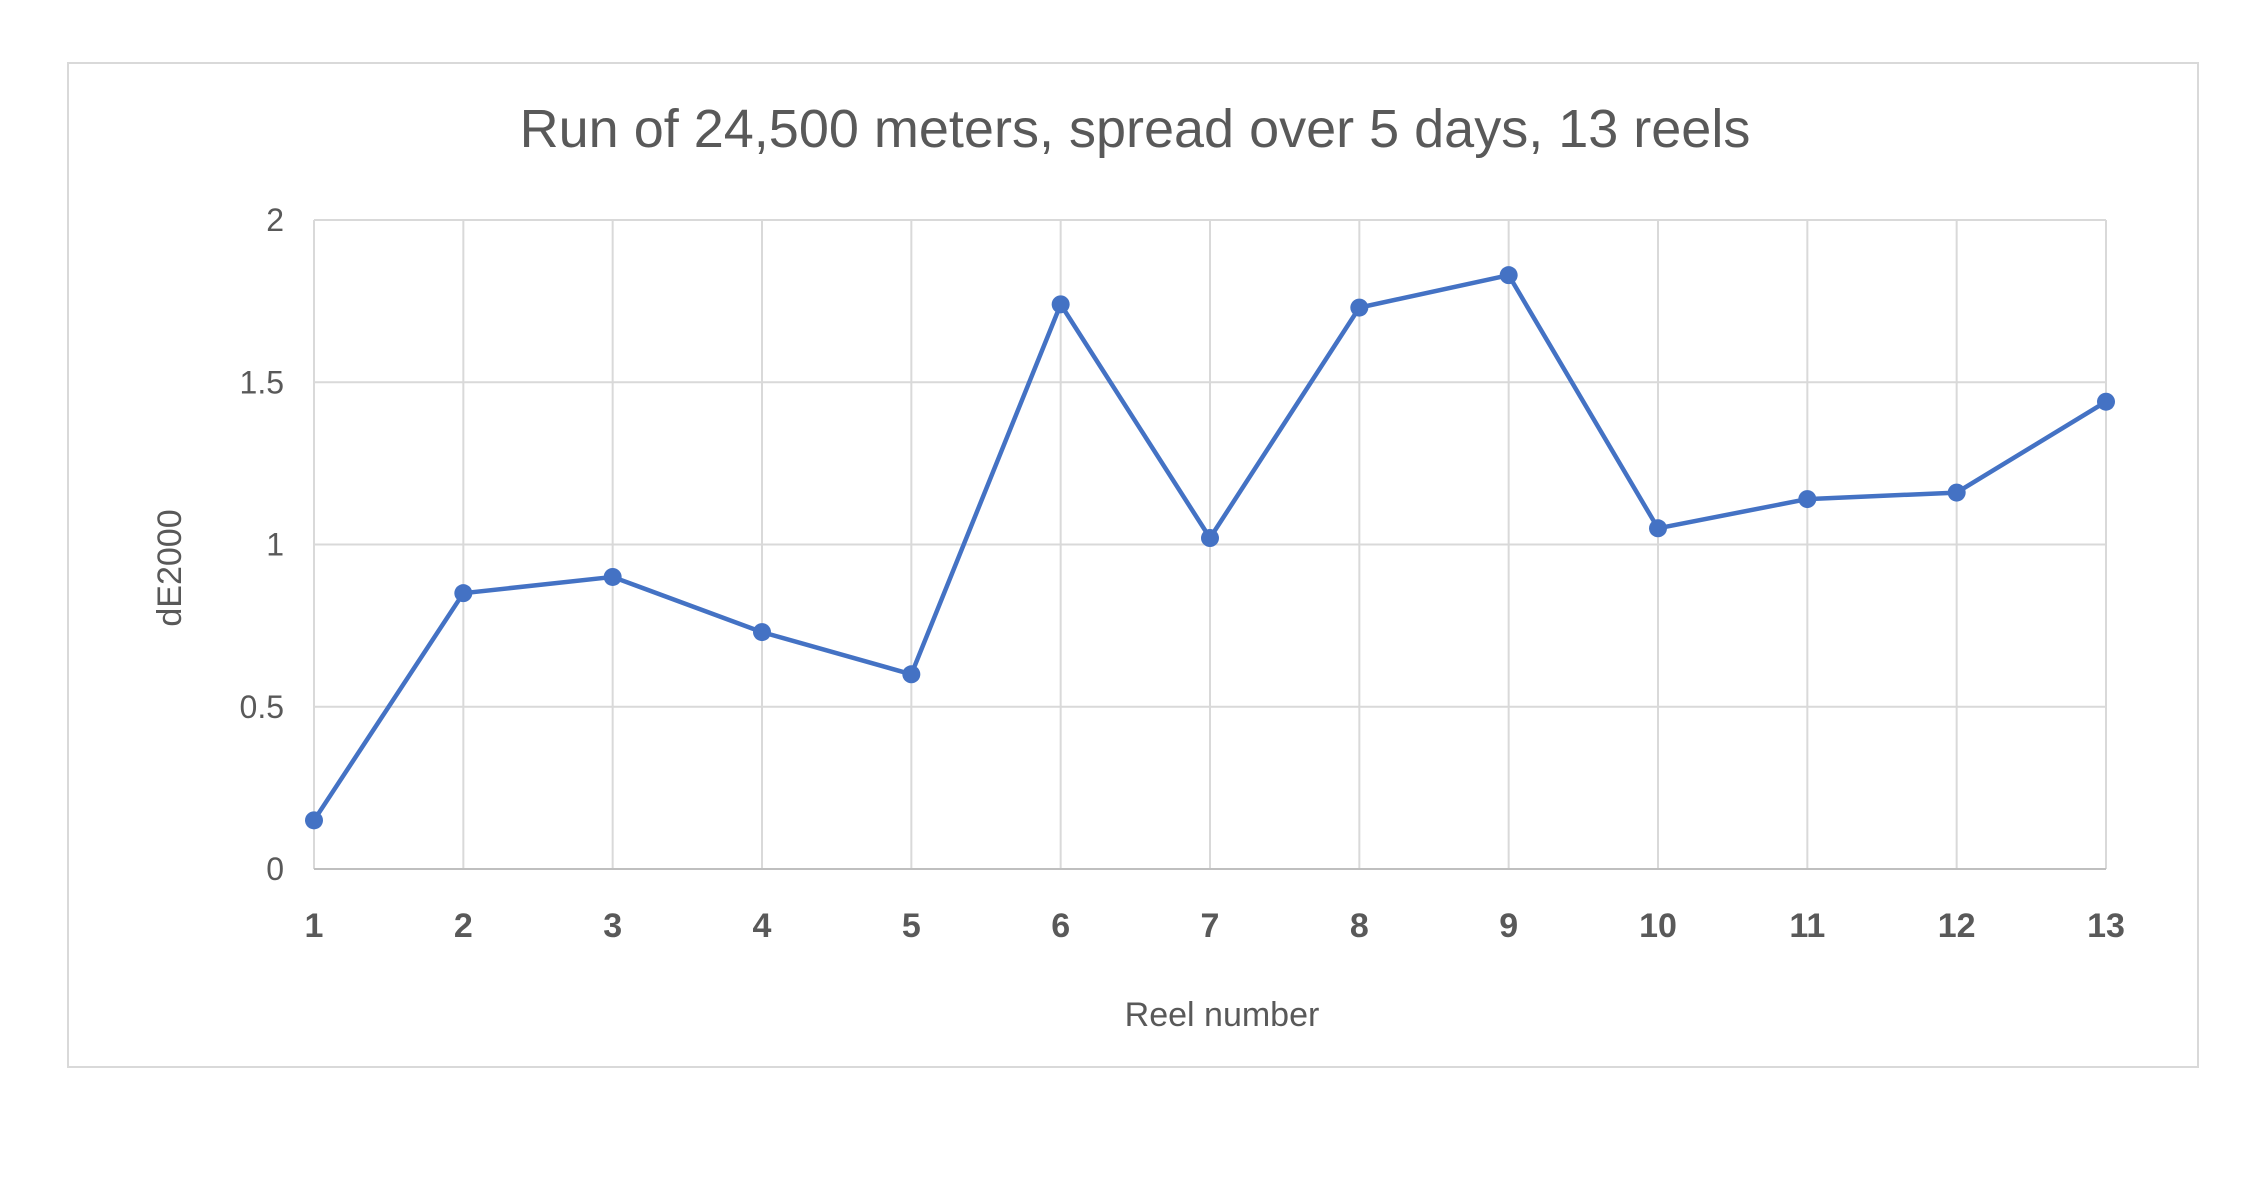  I want to click on x-tick-label: 7, so click(1210, 926).